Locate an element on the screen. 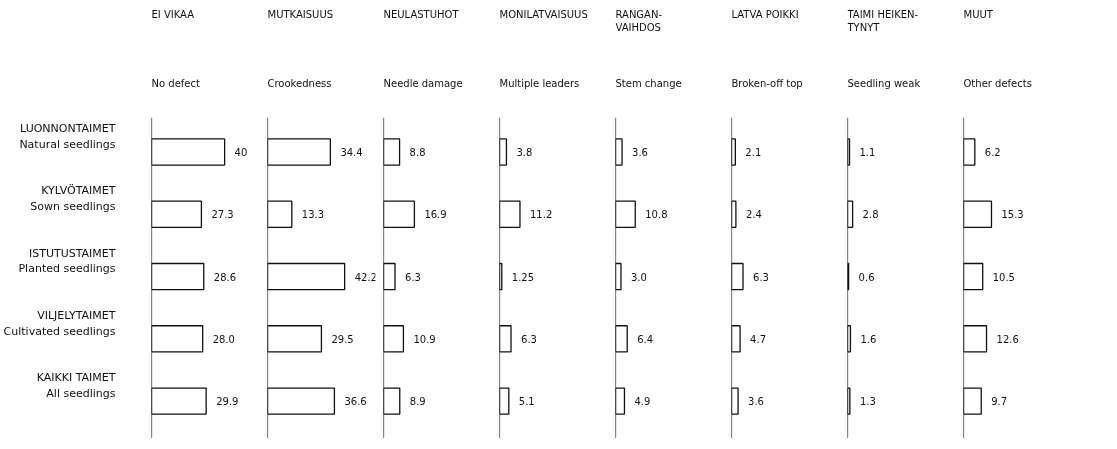 Image resolution: width=1117 pixels, height=449 pixels. chart-title: EI VIKAA is located at coordinates (173, 14).